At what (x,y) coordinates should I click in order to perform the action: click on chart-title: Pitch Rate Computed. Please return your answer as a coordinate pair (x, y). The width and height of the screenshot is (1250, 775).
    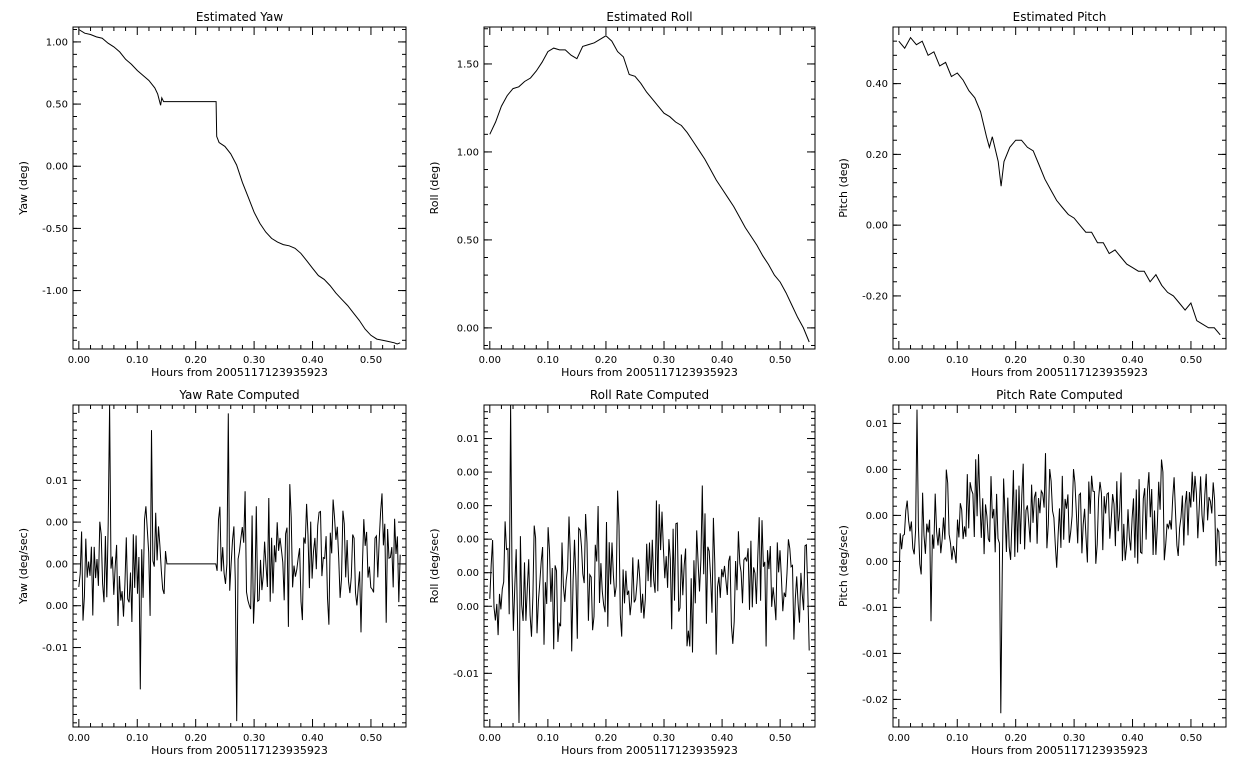
    Looking at the image, I should click on (1059, 395).